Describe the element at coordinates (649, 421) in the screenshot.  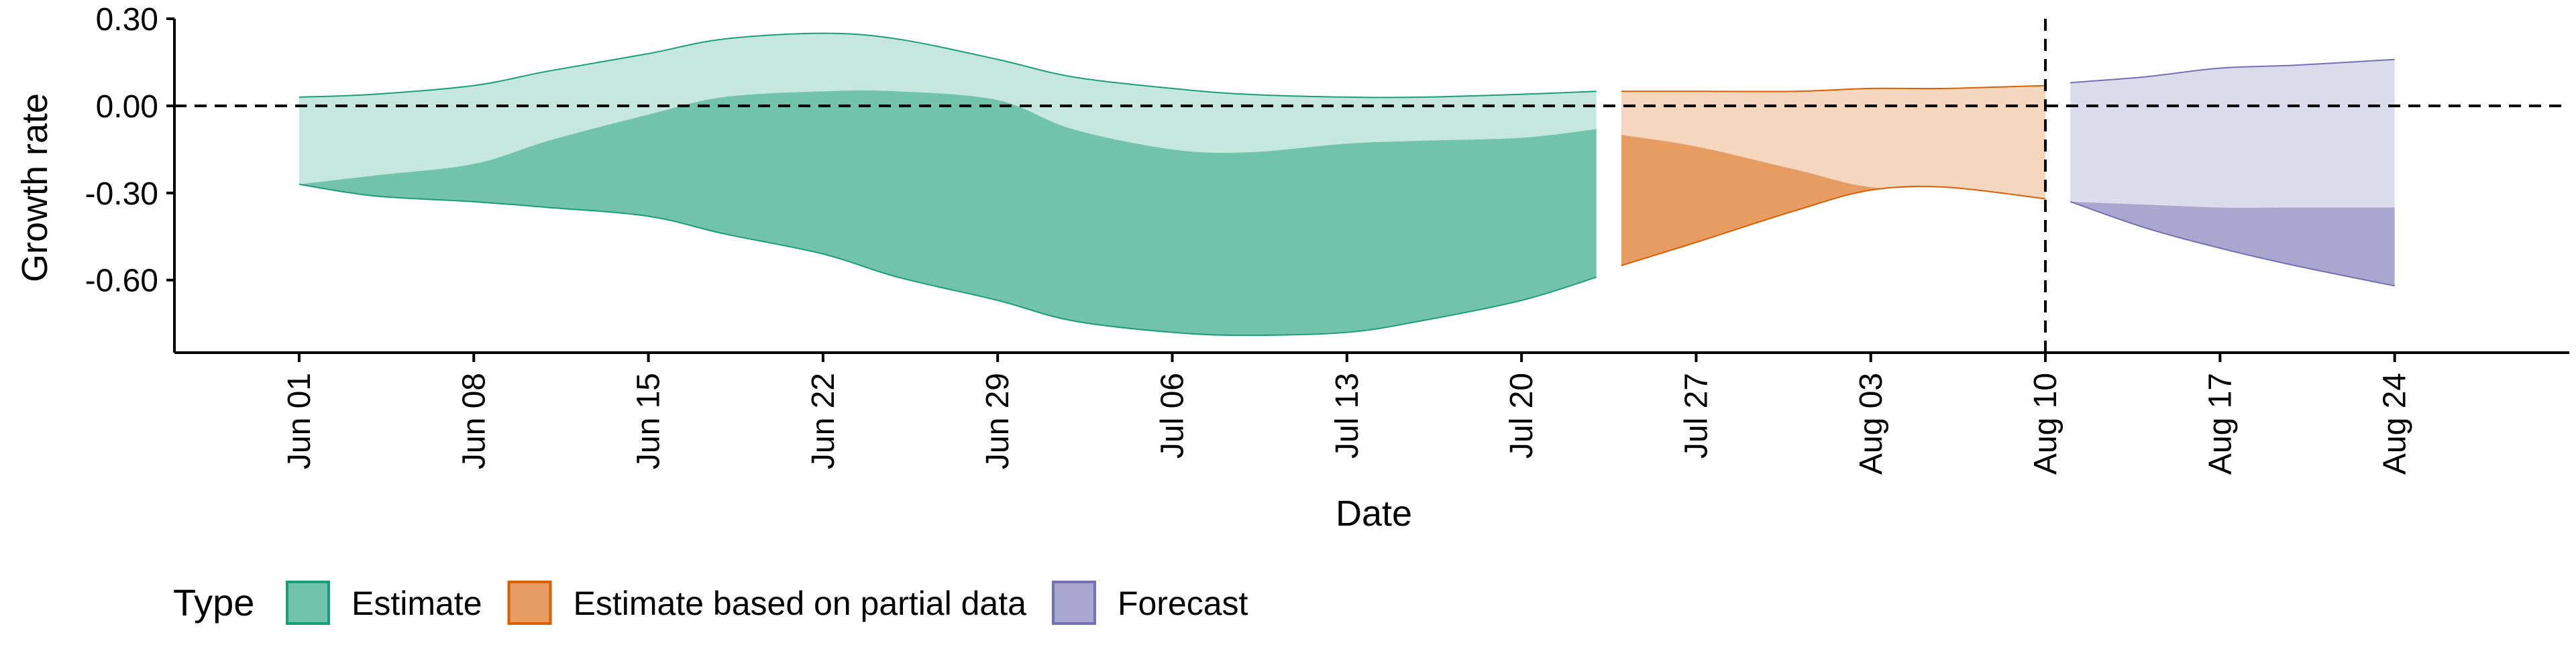
I see `x-tick-label: Jun 15` at that location.